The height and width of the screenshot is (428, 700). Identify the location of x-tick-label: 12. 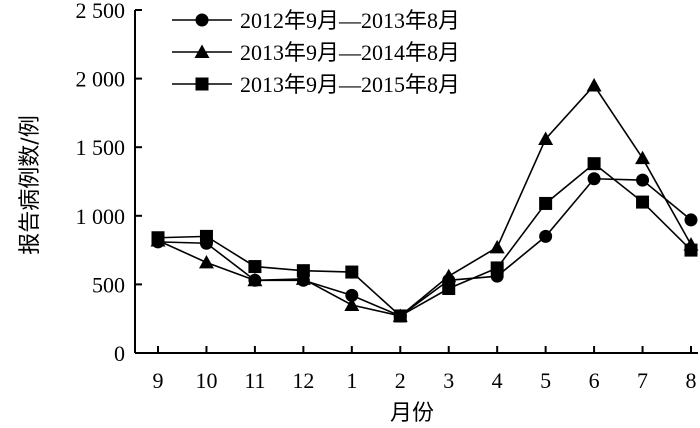
(303, 380).